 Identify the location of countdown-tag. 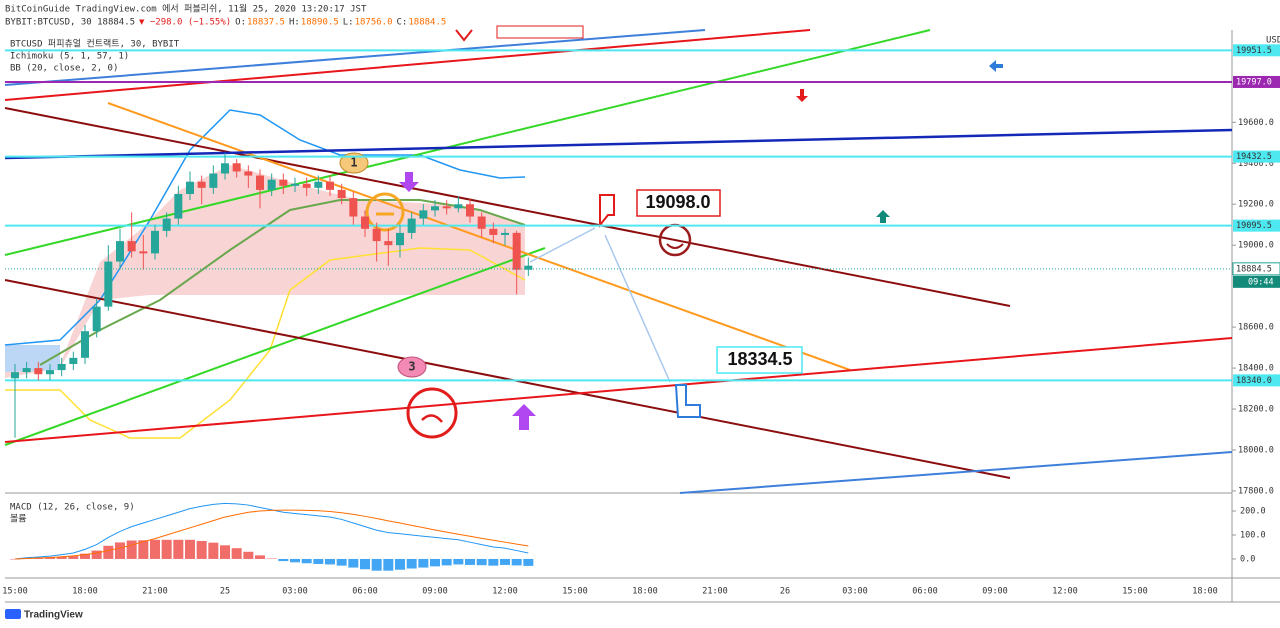
(1256, 281).